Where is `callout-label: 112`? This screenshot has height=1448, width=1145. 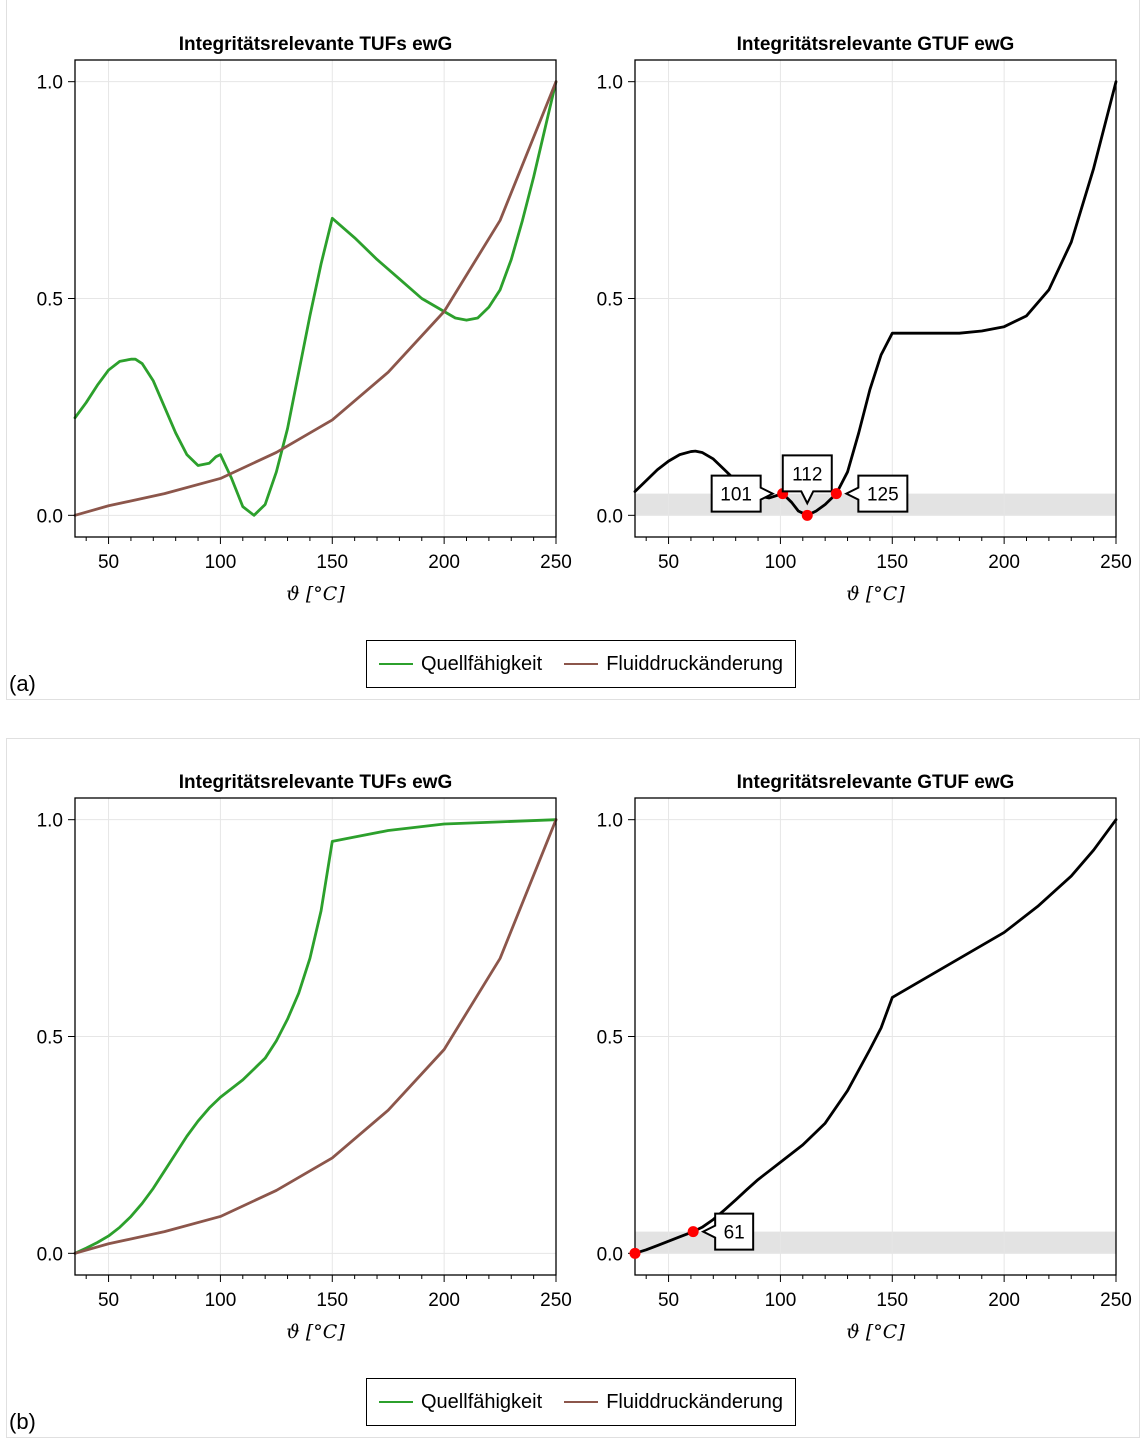 callout-label: 112 is located at coordinates (807, 474).